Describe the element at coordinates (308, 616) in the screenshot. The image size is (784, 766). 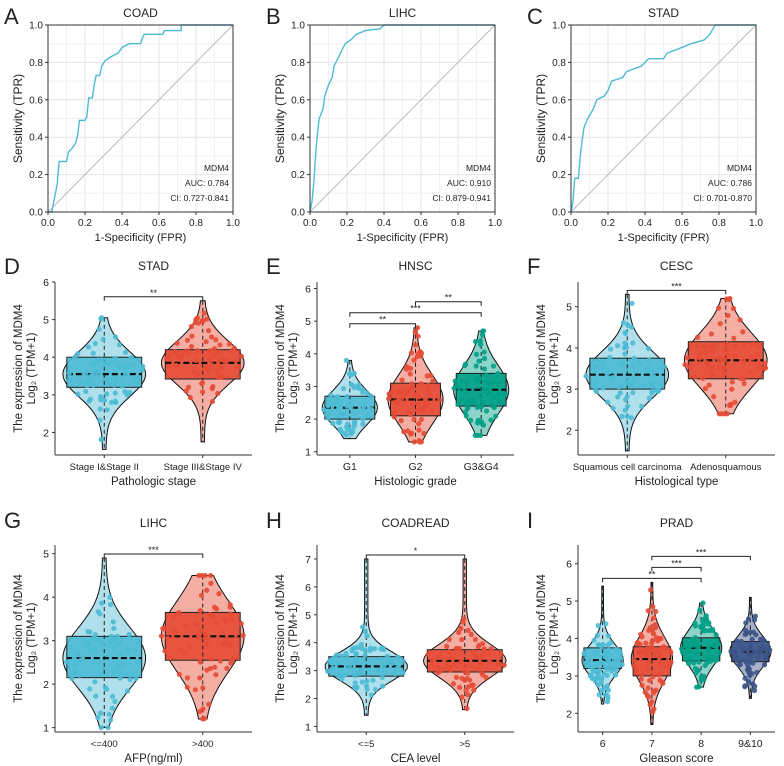
I see `y-tick-label: 5` at that location.